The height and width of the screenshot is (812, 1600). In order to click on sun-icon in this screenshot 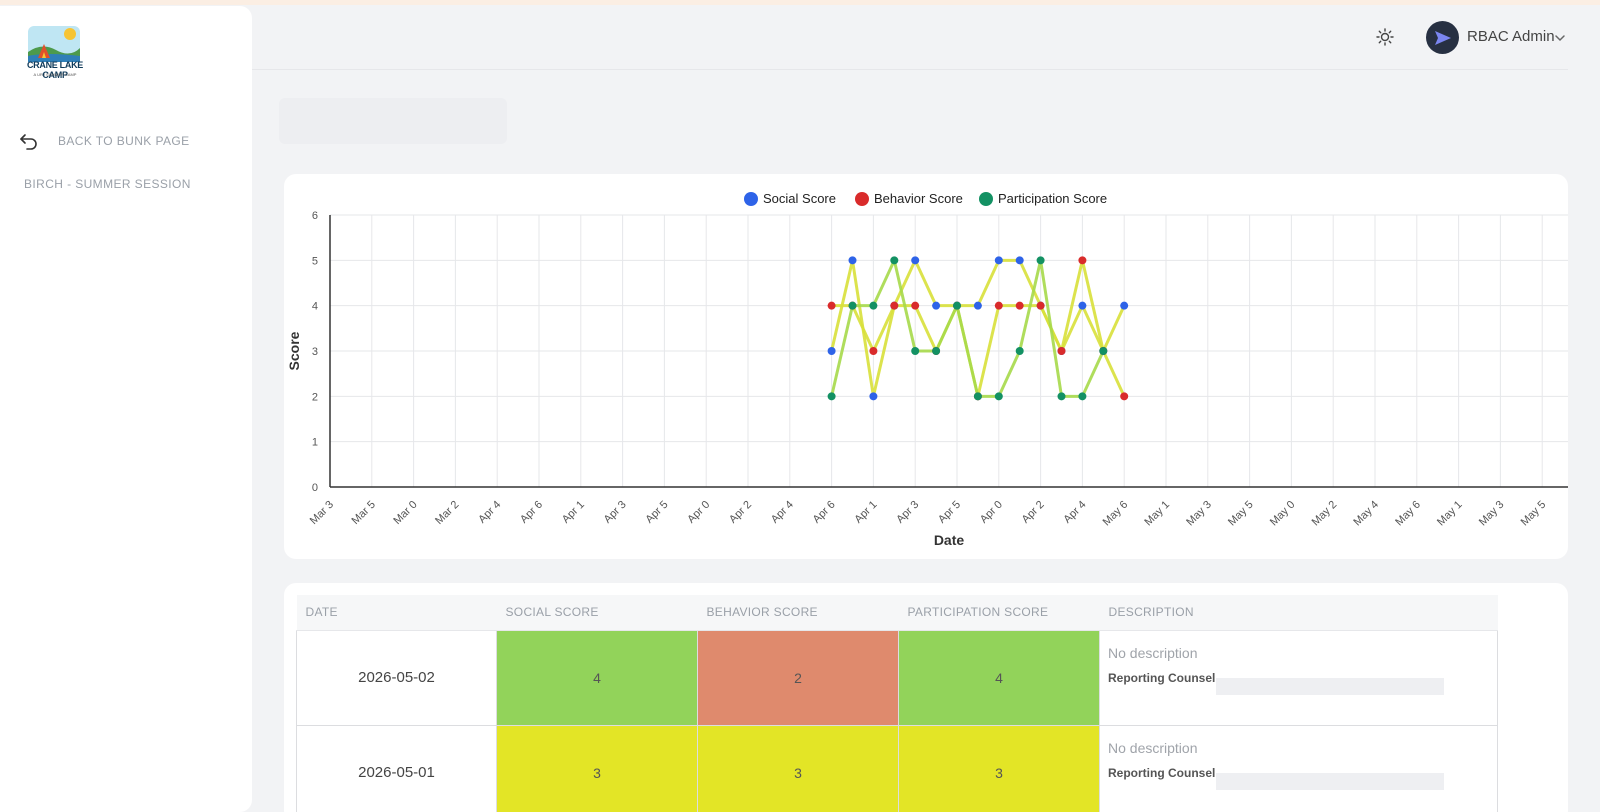, I will do `click(1385, 37)`.